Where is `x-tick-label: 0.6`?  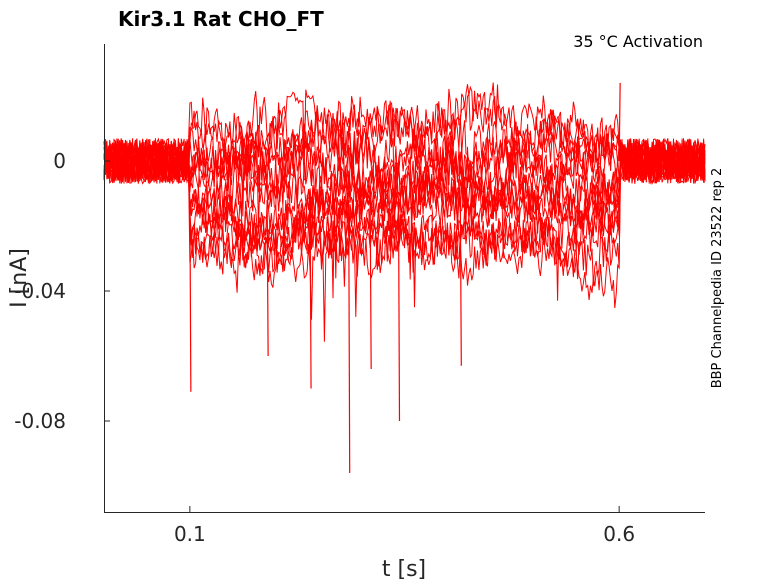 x-tick-label: 0.6 is located at coordinates (619, 534).